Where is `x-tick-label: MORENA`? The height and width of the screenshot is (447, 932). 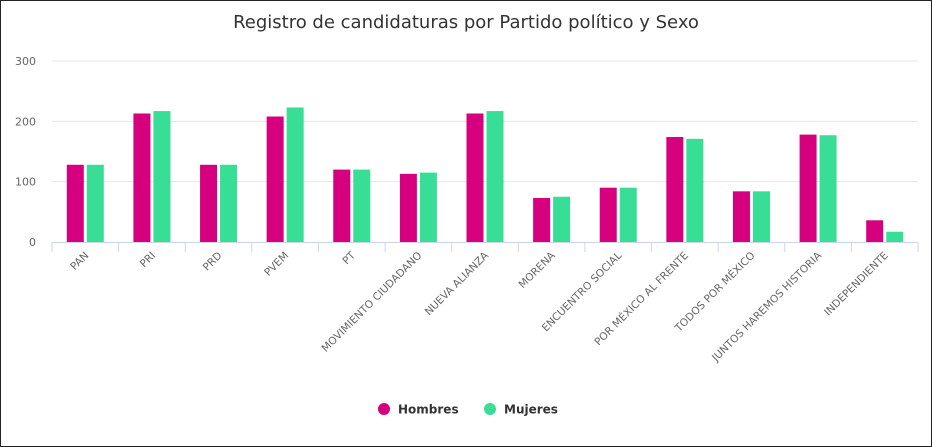 x-tick-label: MORENA is located at coordinates (538, 270).